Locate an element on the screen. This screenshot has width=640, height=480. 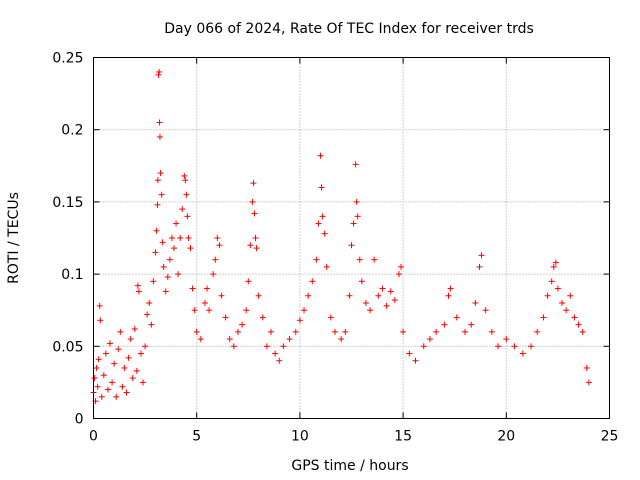
y-tick-label: 0.05 is located at coordinates (67, 347).